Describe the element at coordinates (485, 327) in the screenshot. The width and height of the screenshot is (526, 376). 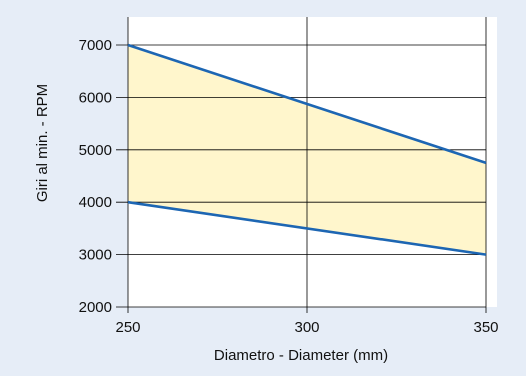
I see `x-tick-label: 350` at that location.